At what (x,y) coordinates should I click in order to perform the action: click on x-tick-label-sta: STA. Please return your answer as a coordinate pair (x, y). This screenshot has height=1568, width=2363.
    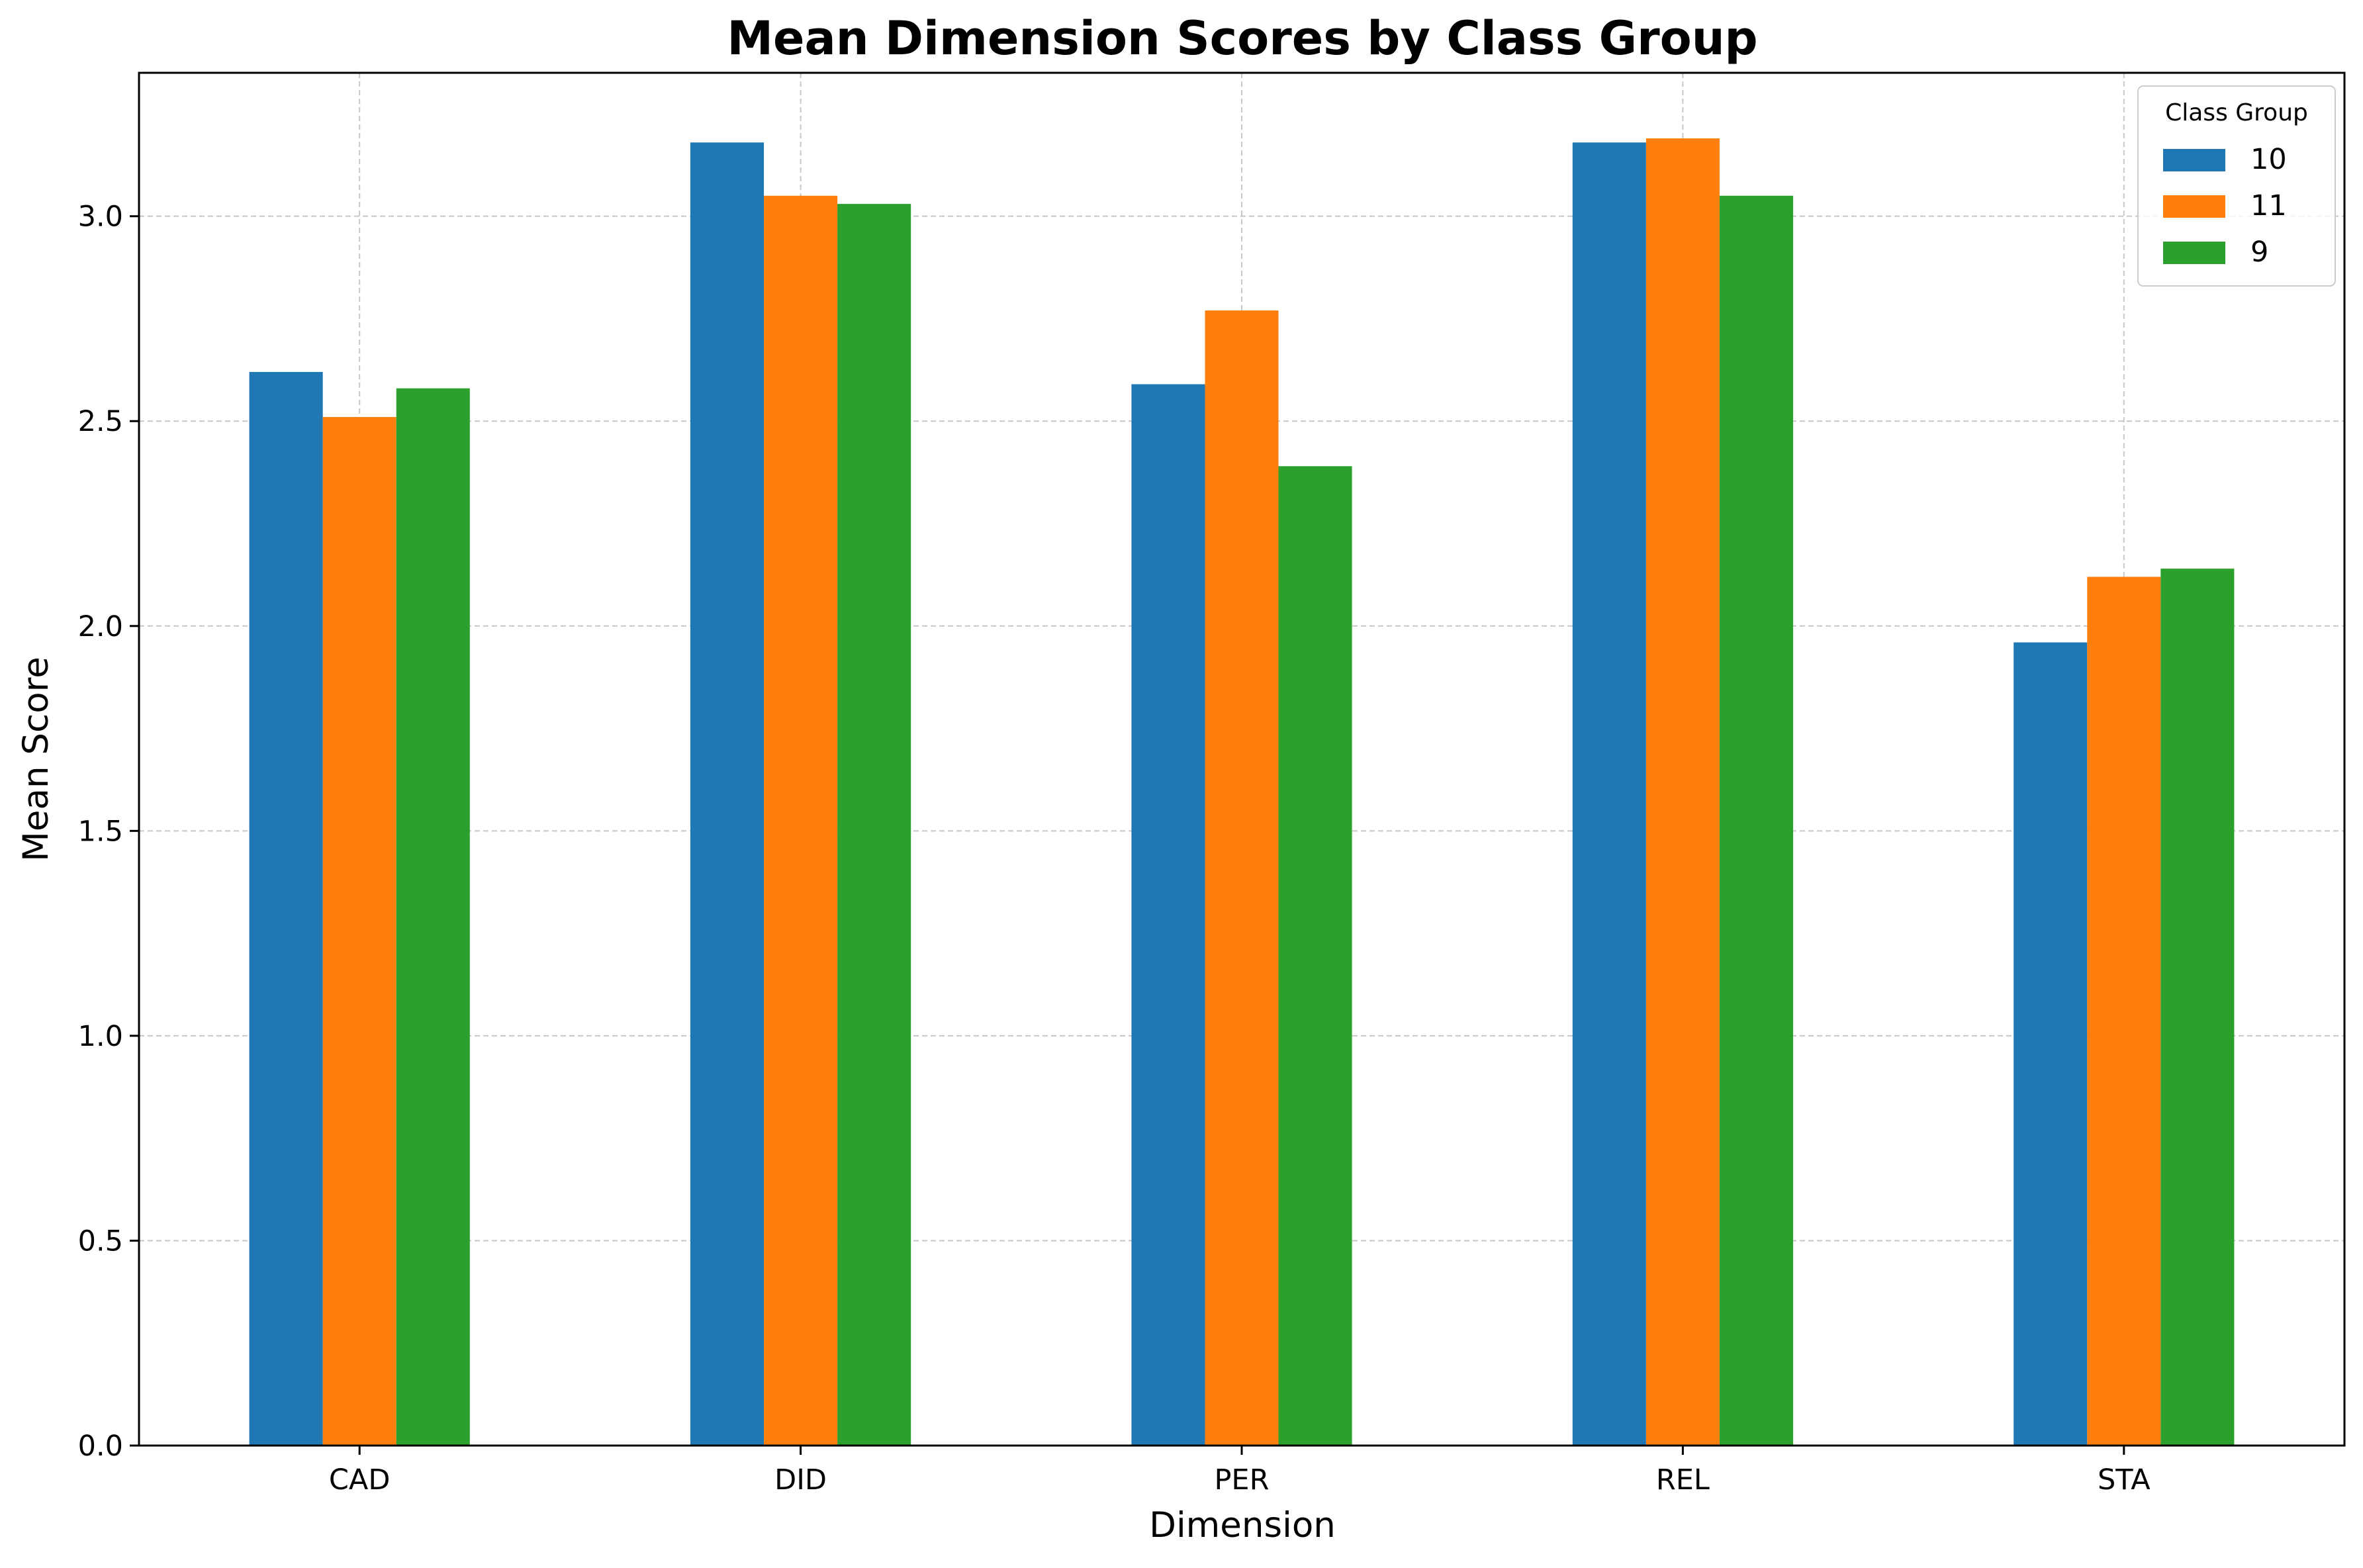
    Looking at the image, I should click on (2124, 1480).